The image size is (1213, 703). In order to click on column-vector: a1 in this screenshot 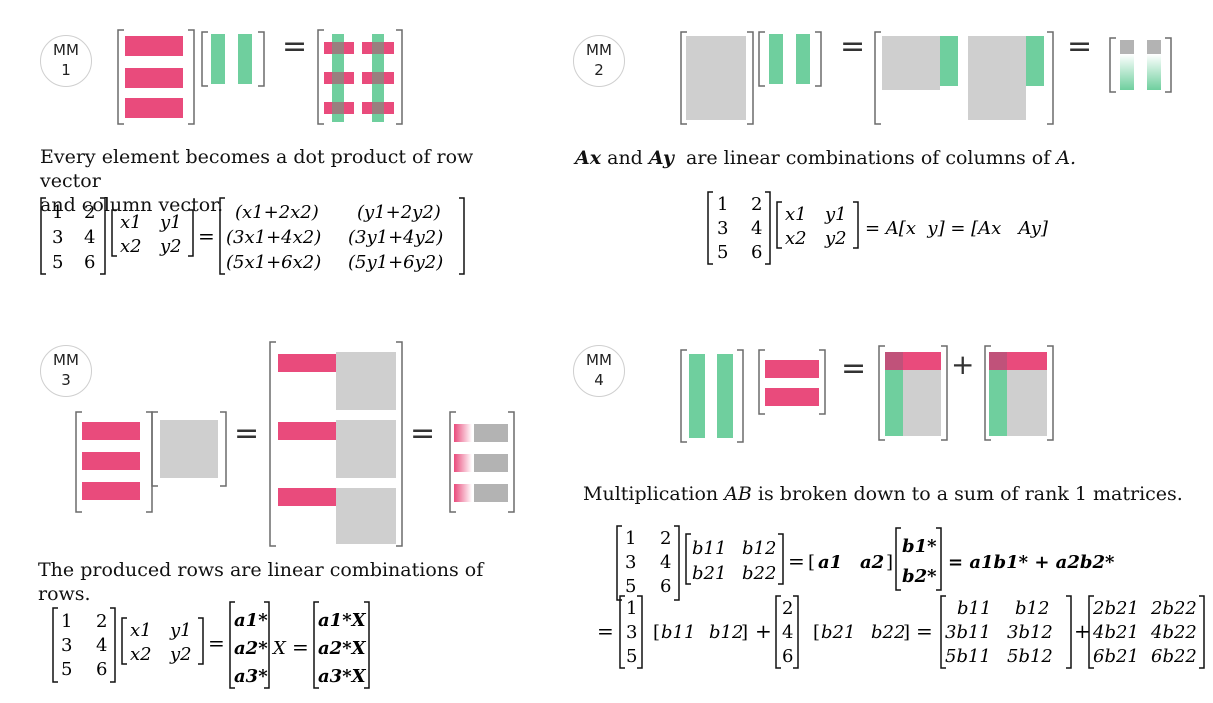, I will do `click(830, 562)`.